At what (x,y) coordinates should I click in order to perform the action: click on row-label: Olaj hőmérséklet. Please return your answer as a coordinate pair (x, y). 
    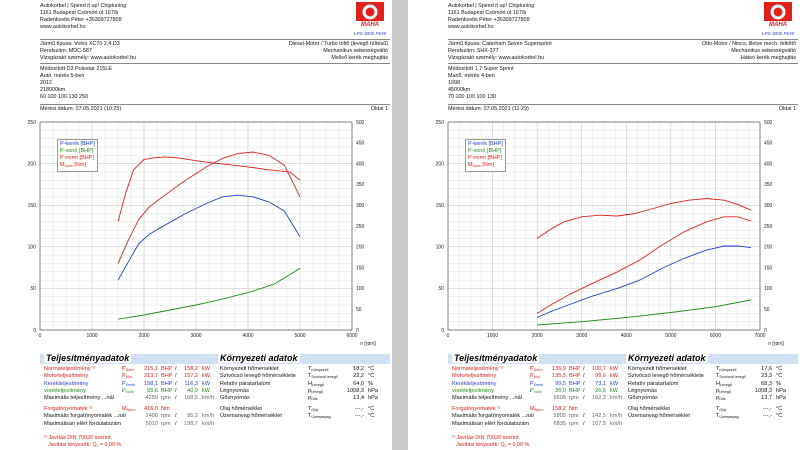
    Looking at the image, I should click on (241, 409).